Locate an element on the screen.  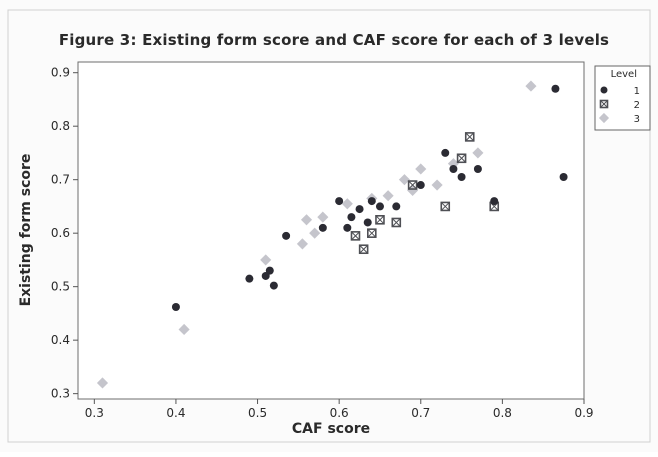
x-tick-label: 0.3 is located at coordinates (94, 413).